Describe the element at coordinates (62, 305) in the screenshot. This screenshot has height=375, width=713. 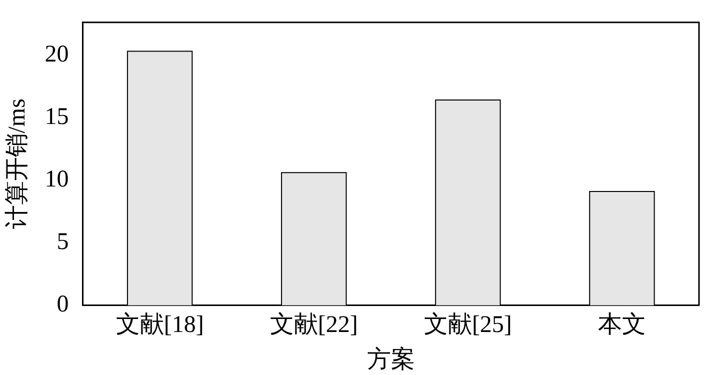
I see `y-tick-label: 0` at that location.